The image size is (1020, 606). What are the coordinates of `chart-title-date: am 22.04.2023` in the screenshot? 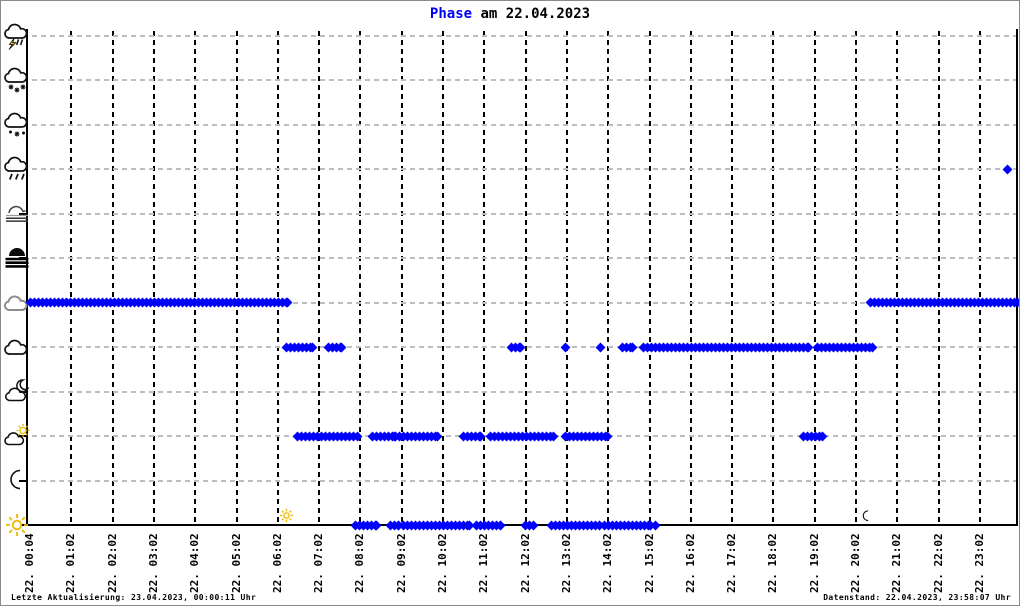 It's located at (531, 14).